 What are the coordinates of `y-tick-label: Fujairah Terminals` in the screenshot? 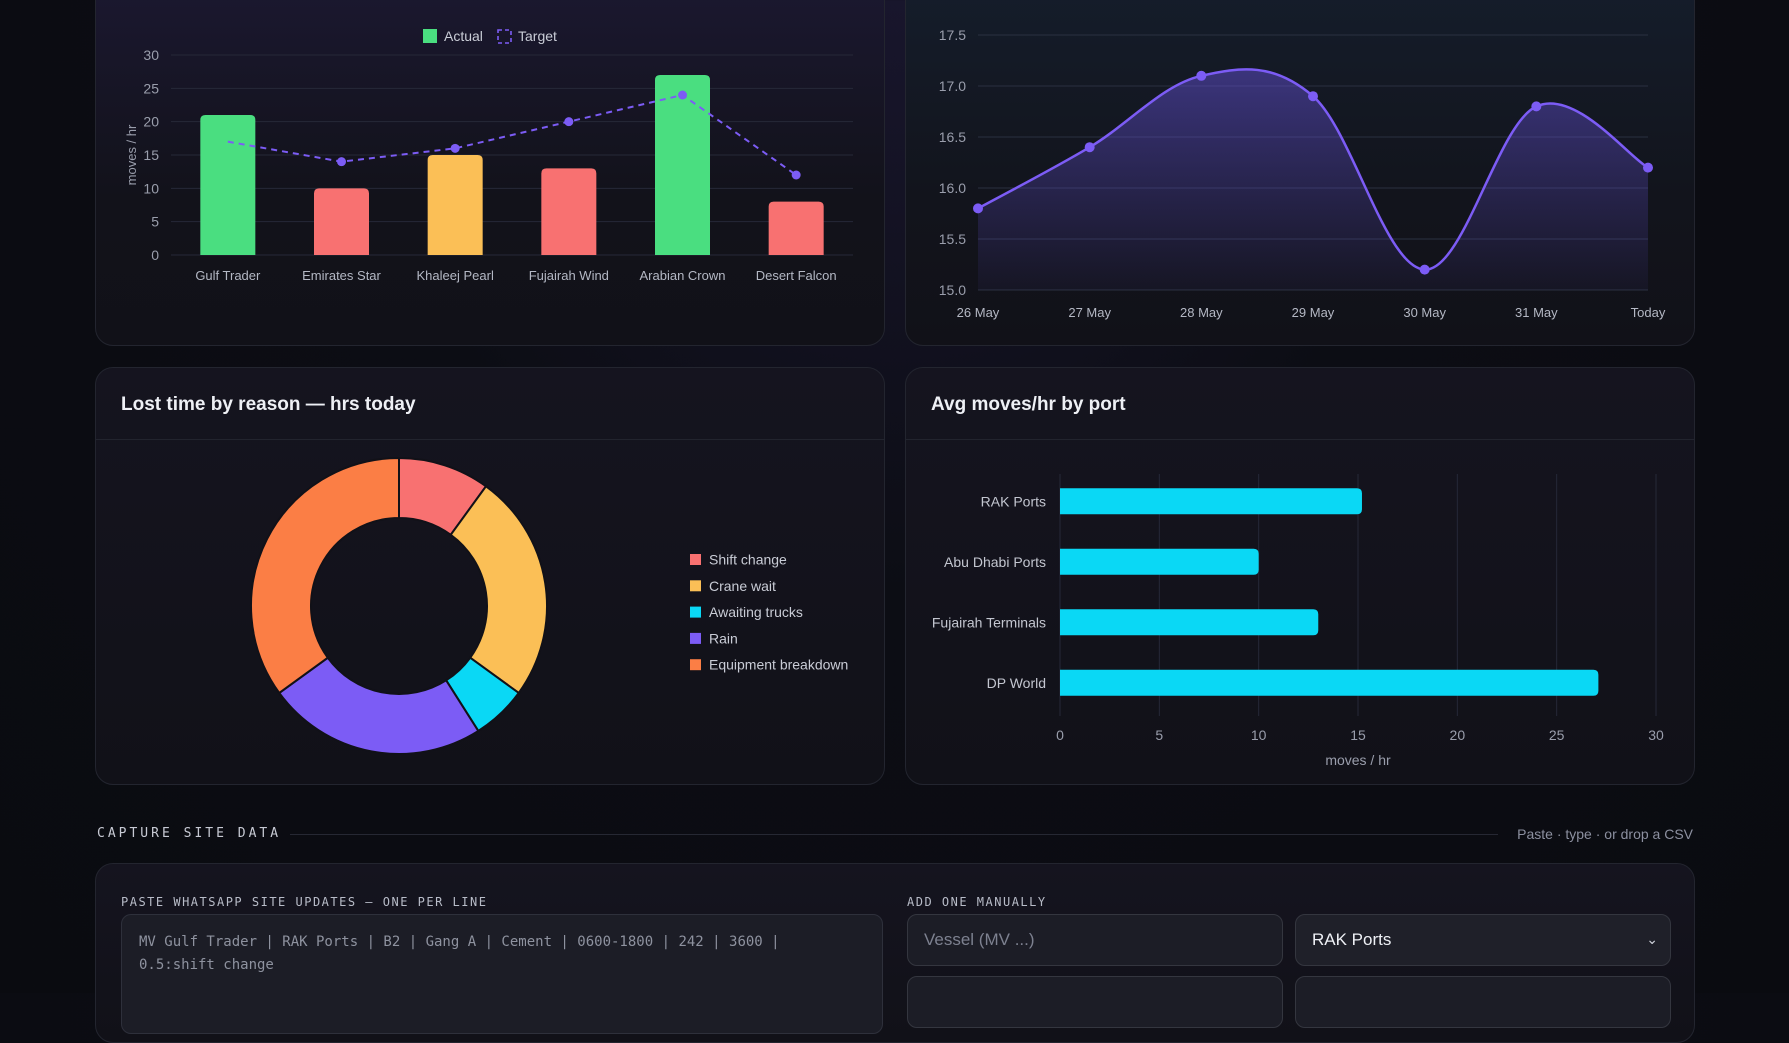 It's located at (989, 622).